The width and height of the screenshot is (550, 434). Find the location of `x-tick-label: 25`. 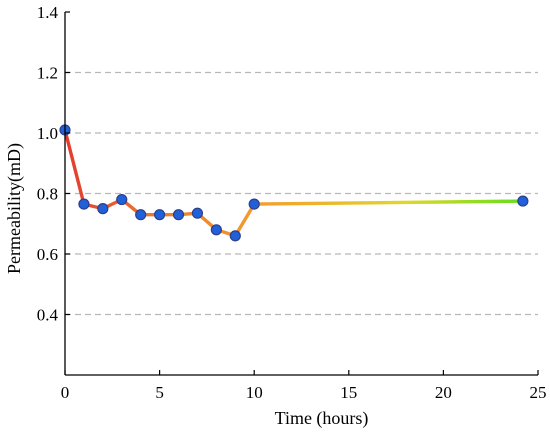

x-tick-label: 25 is located at coordinates (538, 392).